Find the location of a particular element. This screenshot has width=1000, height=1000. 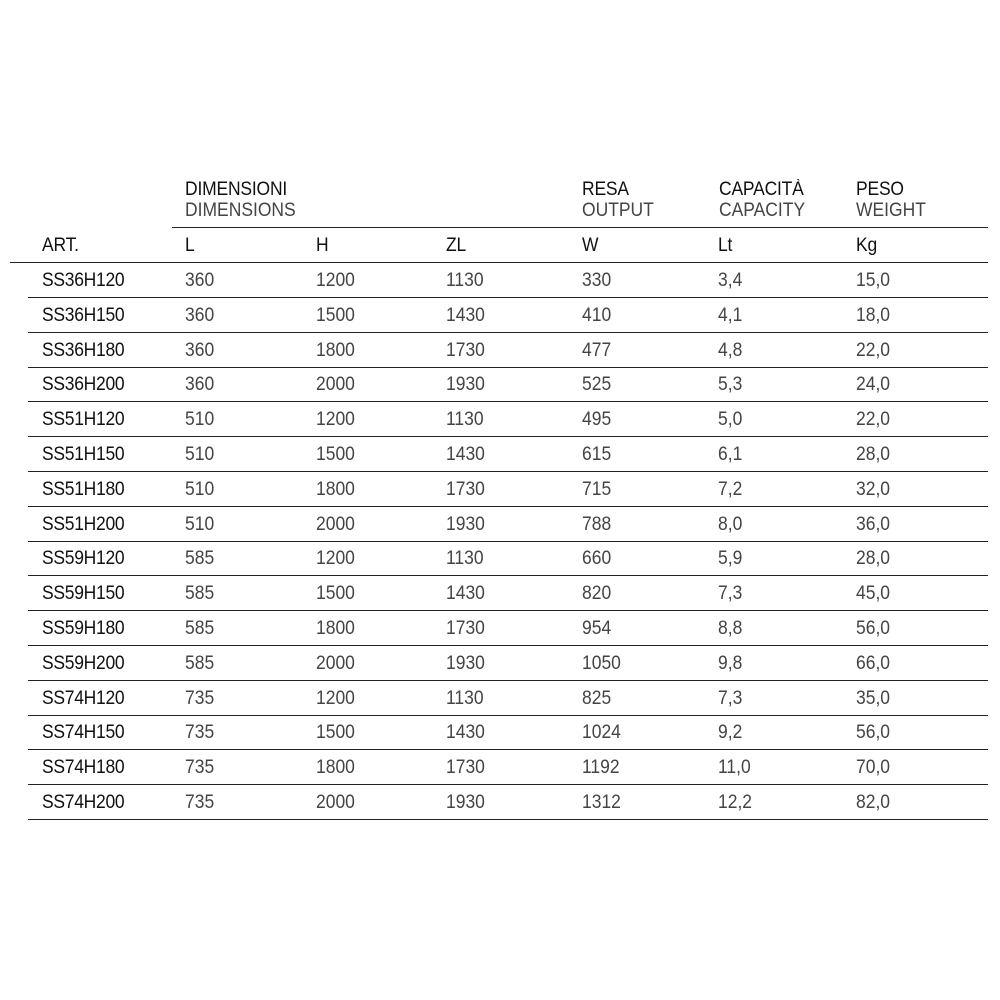

table-row: SS59H200 585 2000 1930 1050 9,8 66,0 is located at coordinates (500, 663).